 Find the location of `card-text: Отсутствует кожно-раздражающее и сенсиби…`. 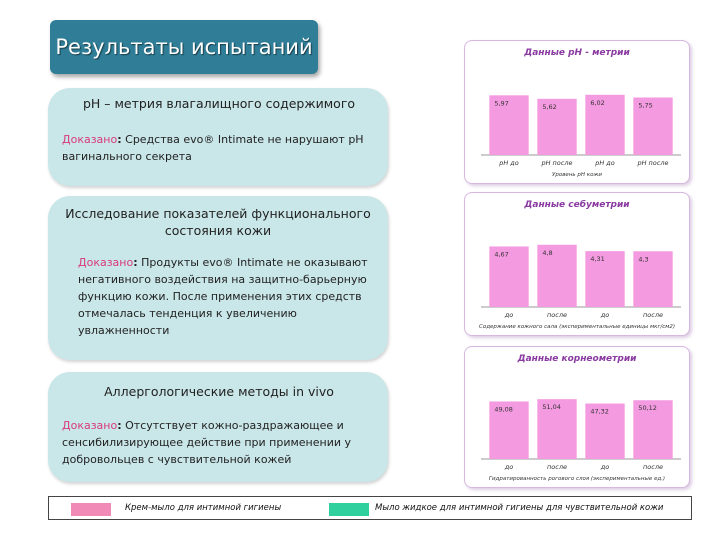

card-text: Отсутствует кожно-раздражающее и сенсиби… is located at coordinates (206, 442).